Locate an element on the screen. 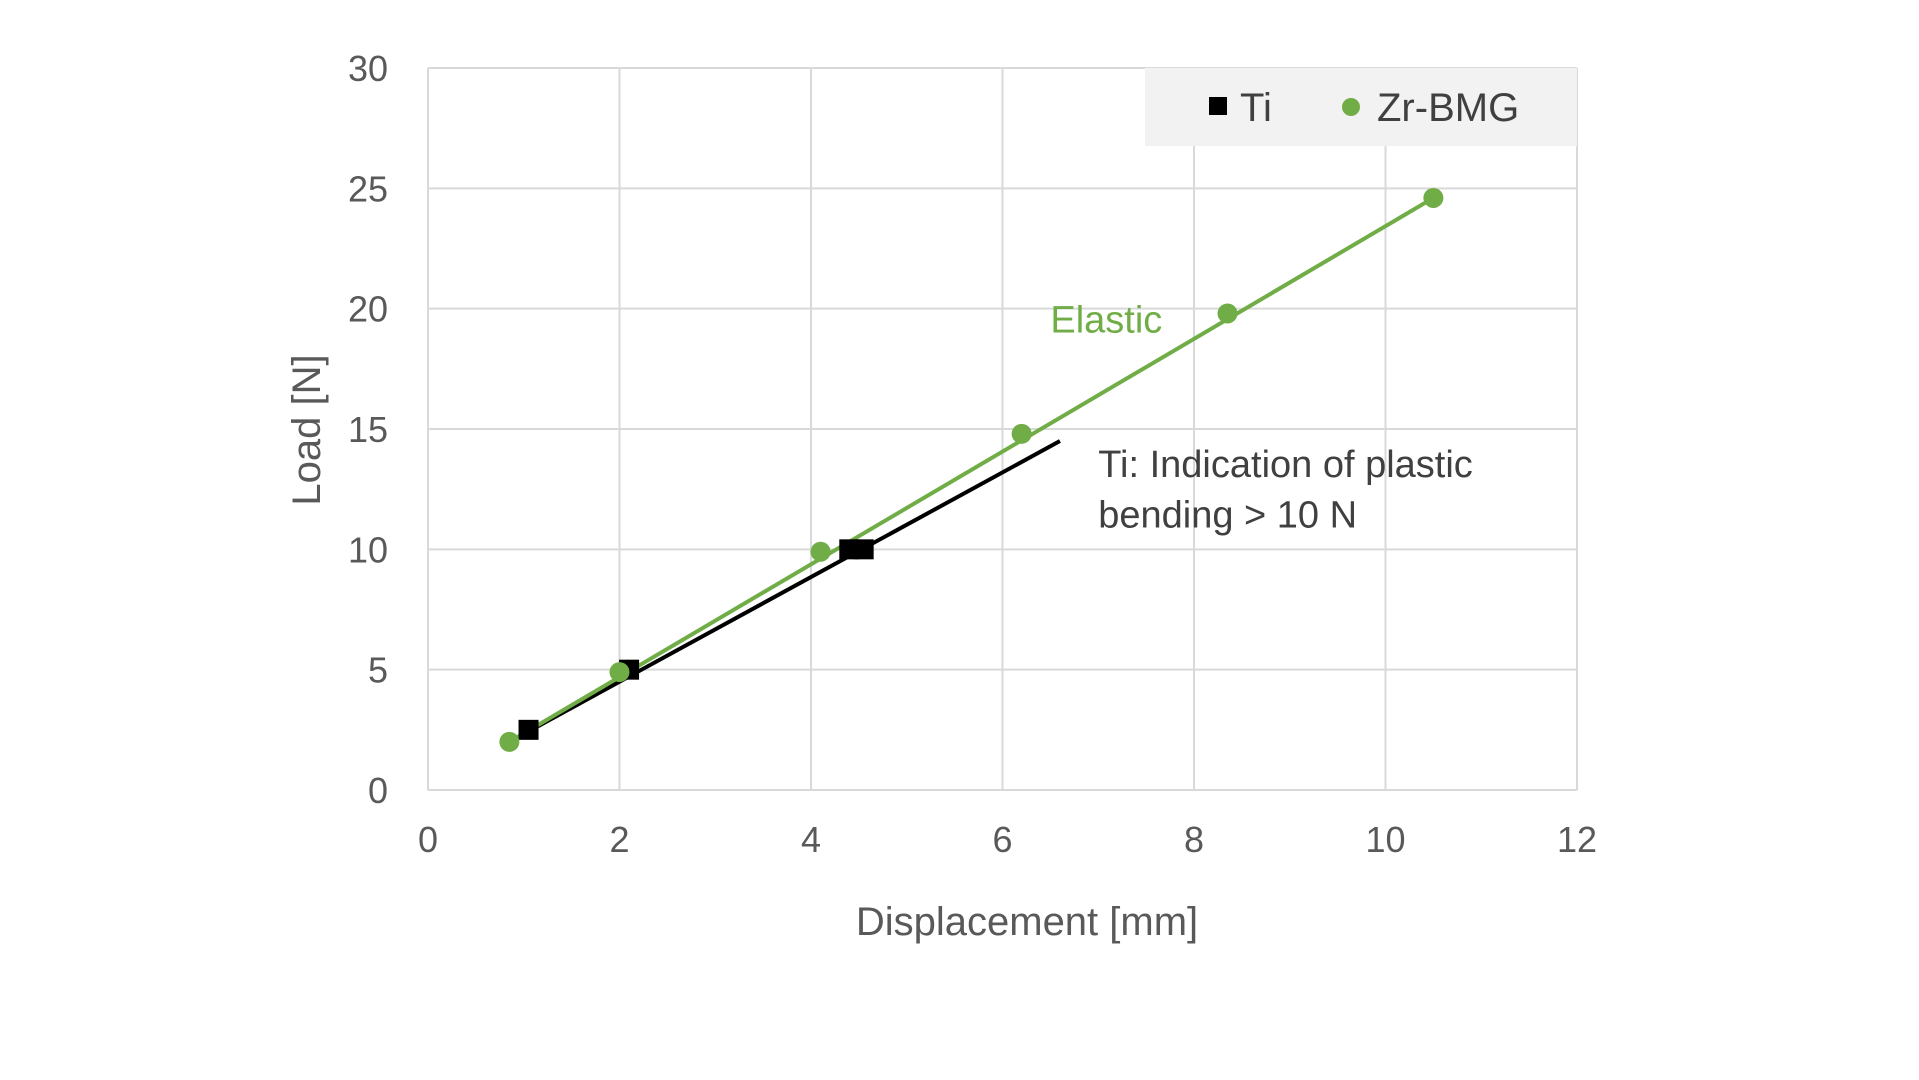 The height and width of the screenshot is (1080, 1919). y-tick-label: 0 is located at coordinates (378, 790).